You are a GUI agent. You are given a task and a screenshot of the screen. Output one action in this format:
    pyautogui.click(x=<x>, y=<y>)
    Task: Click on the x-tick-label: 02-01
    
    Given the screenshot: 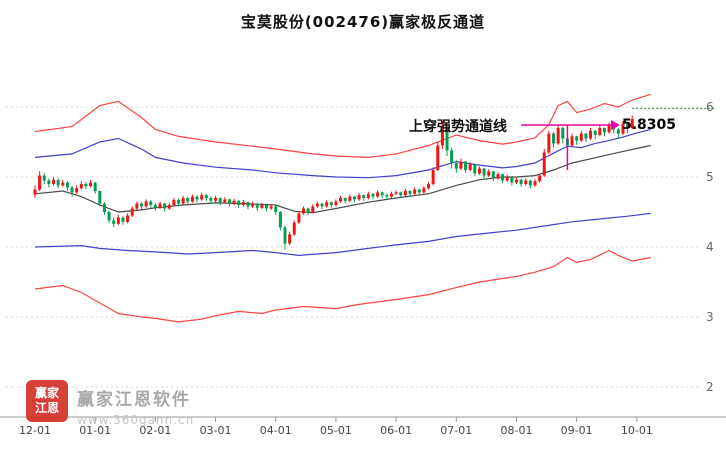 What is the action you would take?
    pyautogui.click(x=155, y=430)
    